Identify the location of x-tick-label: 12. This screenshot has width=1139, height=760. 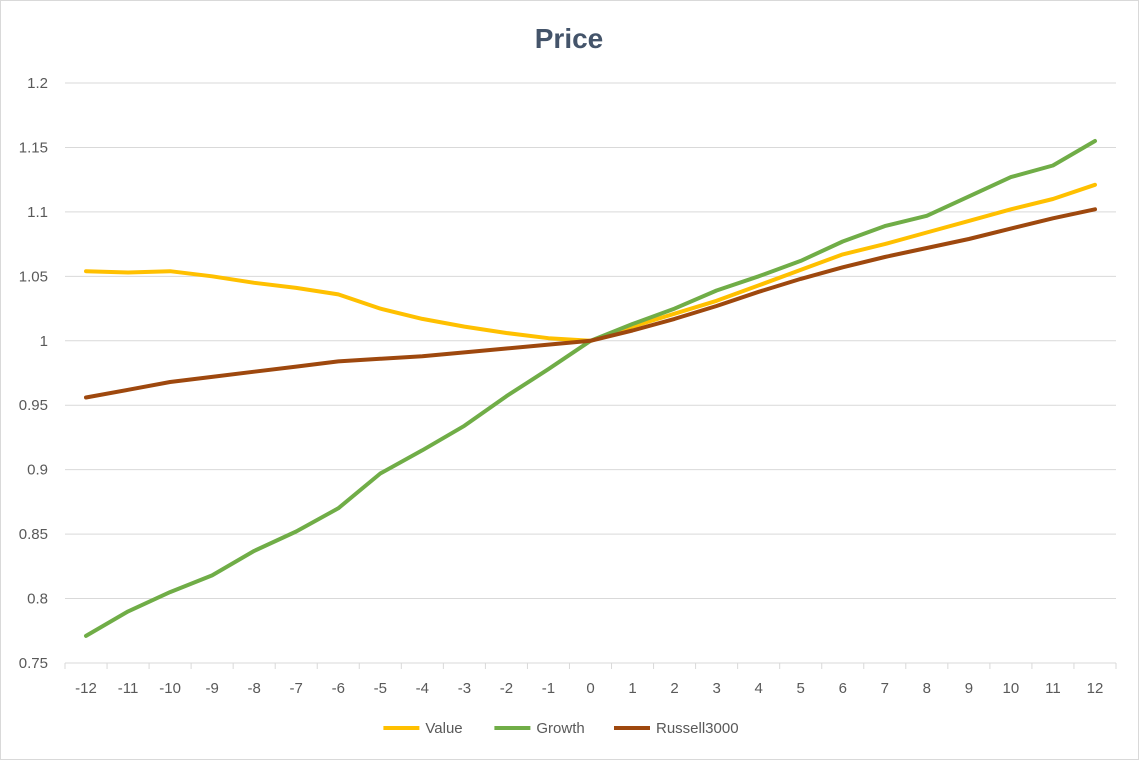
(1095, 688).